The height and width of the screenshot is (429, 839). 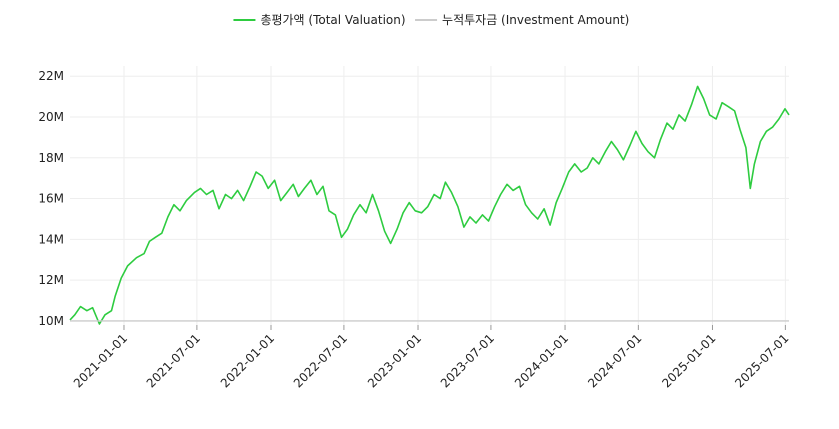 What do you see at coordinates (173, 360) in the screenshot?
I see `x-tick-label: 2021-07-01` at bounding box center [173, 360].